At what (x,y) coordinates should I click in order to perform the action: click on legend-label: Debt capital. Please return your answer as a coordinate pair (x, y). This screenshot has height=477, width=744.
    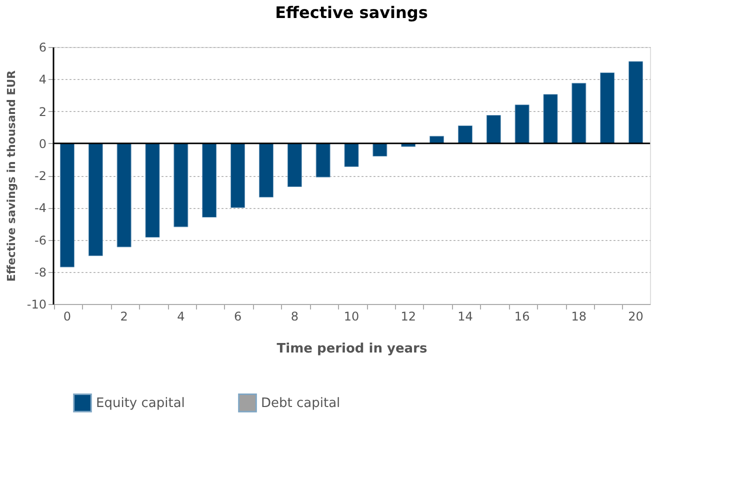
    Looking at the image, I should click on (300, 403).